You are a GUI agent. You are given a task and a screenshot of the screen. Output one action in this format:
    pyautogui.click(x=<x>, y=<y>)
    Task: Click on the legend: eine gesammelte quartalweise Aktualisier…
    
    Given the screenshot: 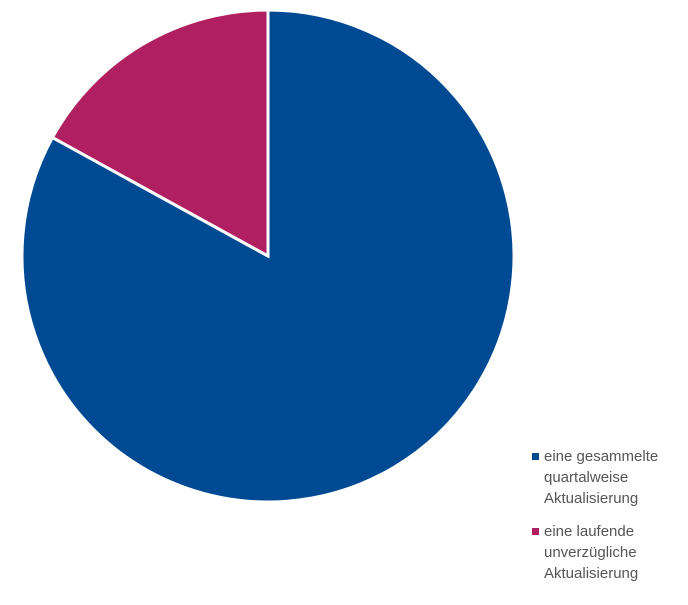 What is the action you would take?
    pyautogui.click(x=607, y=521)
    